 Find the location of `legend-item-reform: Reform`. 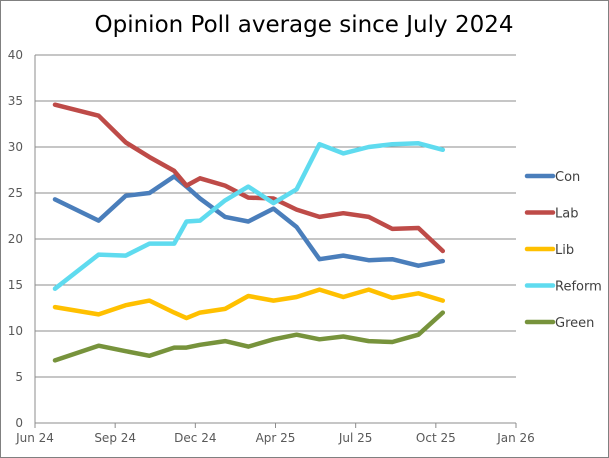

legend-item-reform: Reform is located at coordinates (563, 287).